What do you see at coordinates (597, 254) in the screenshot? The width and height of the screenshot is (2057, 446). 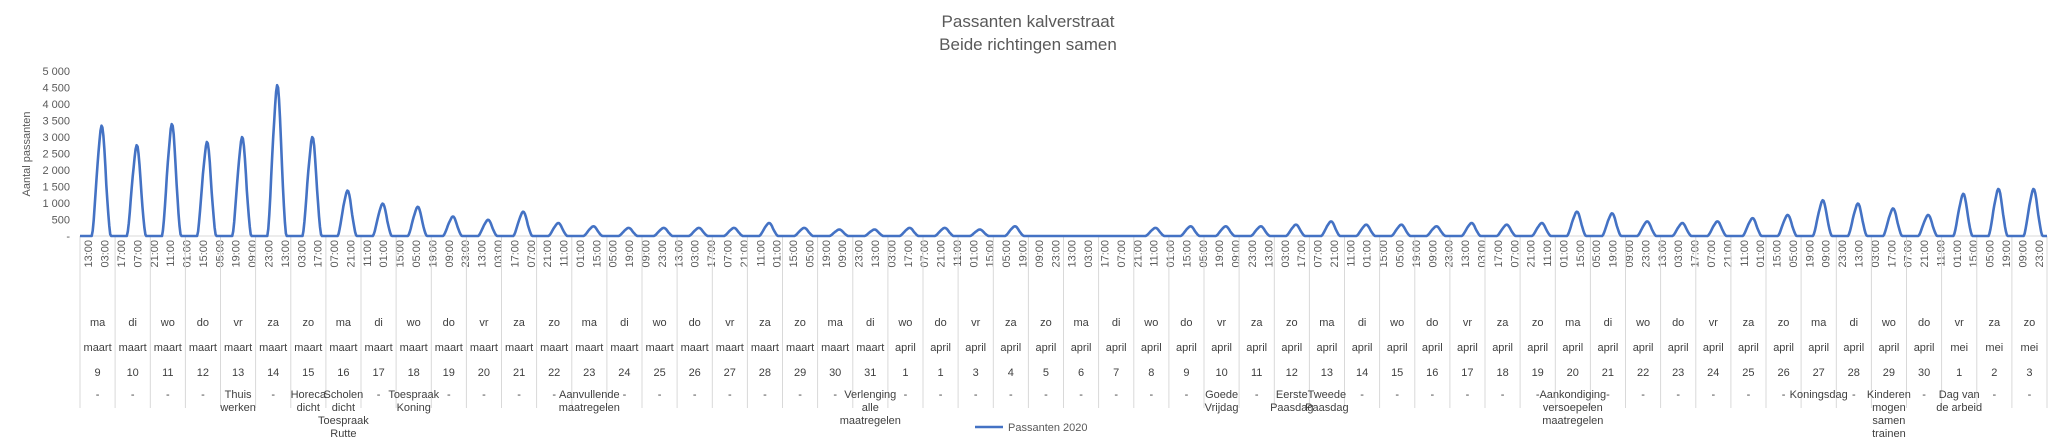 I see `x-hour-label: 15:00` at bounding box center [597, 254].